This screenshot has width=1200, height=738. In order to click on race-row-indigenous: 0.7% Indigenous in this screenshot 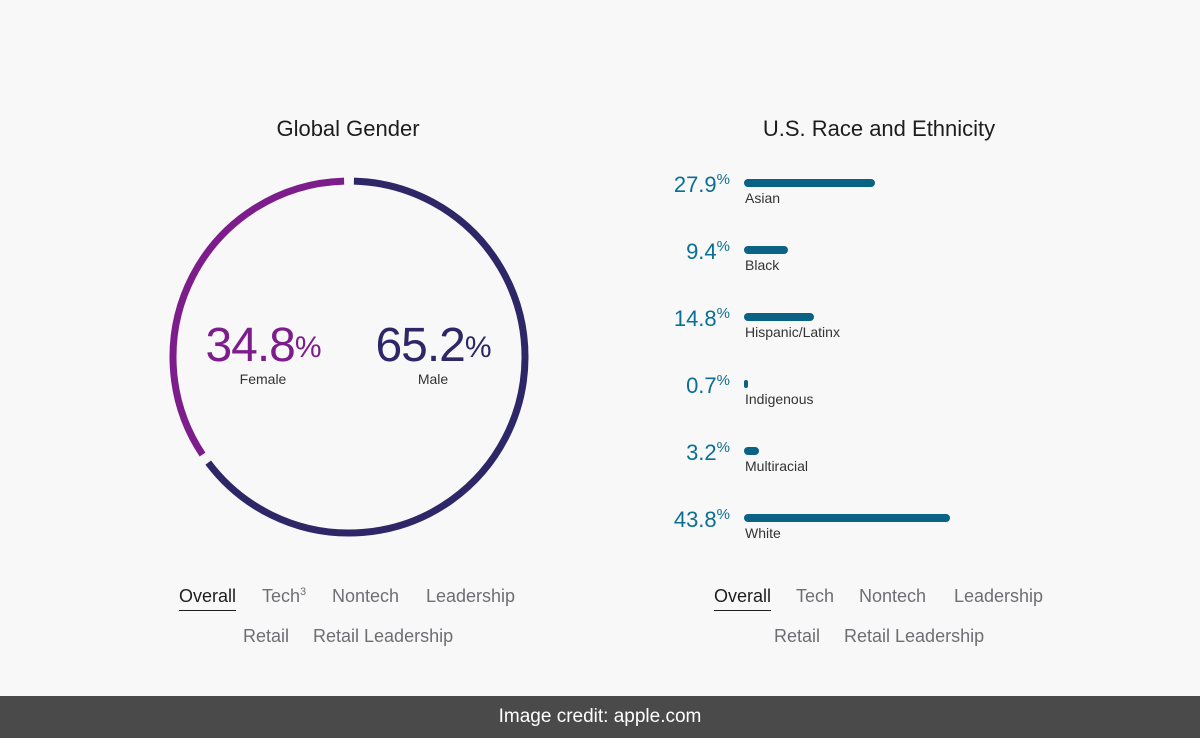, I will do `click(810, 399)`.